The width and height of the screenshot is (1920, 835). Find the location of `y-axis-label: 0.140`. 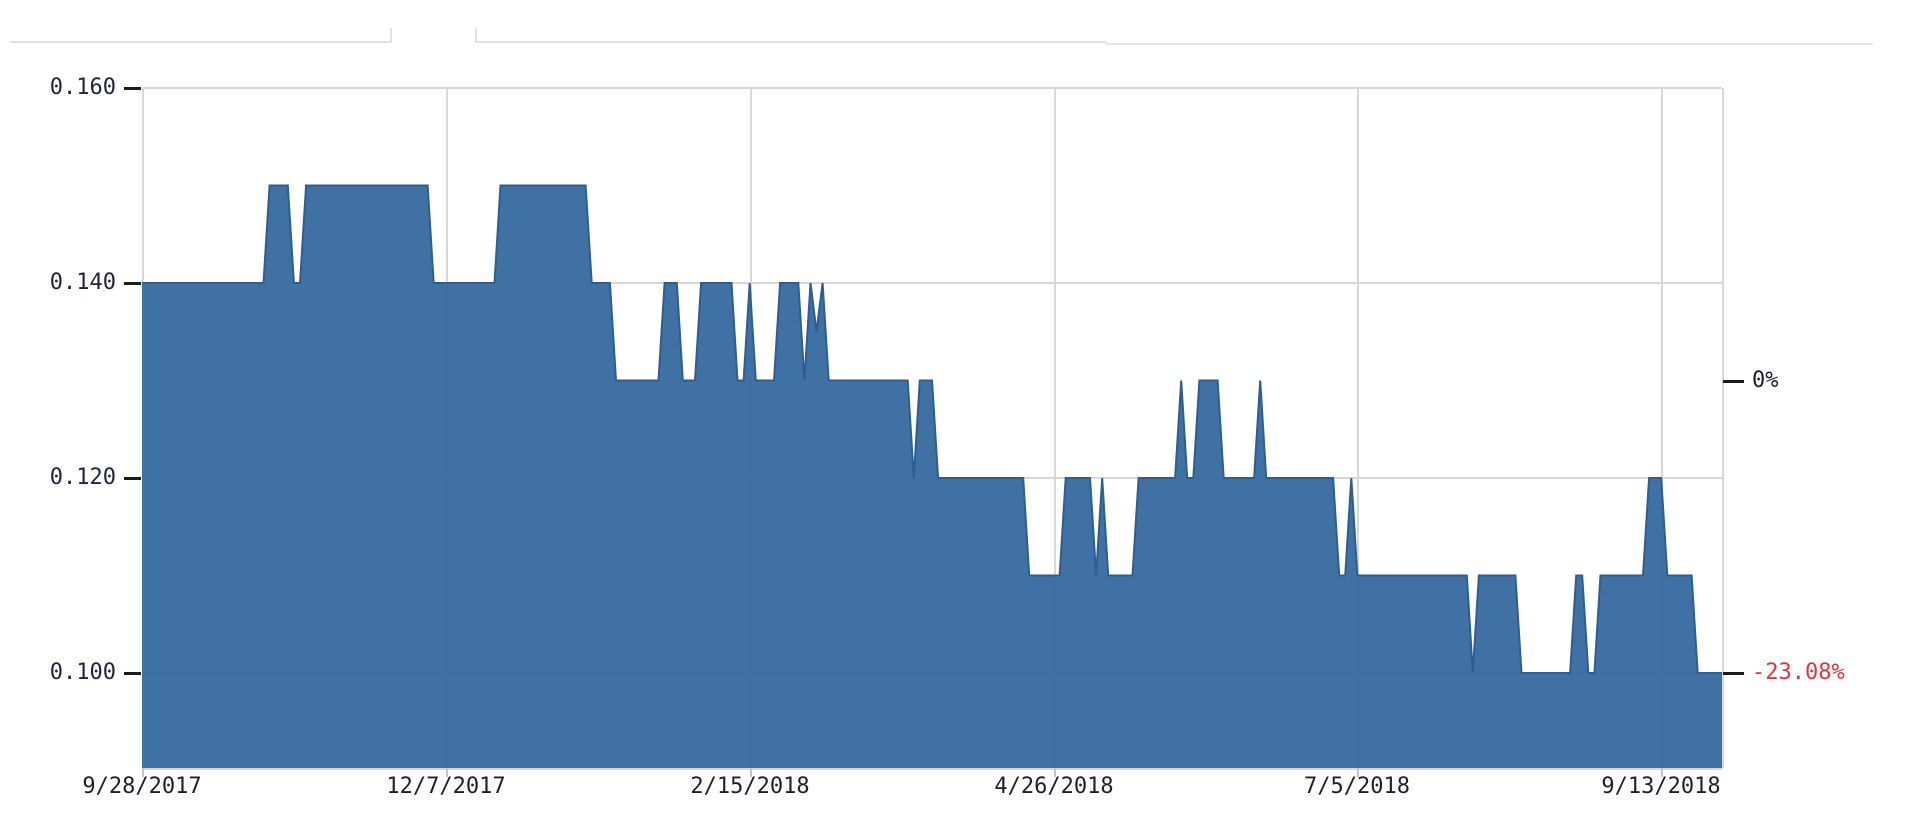

y-axis-label: 0.140 is located at coordinates (82, 282).